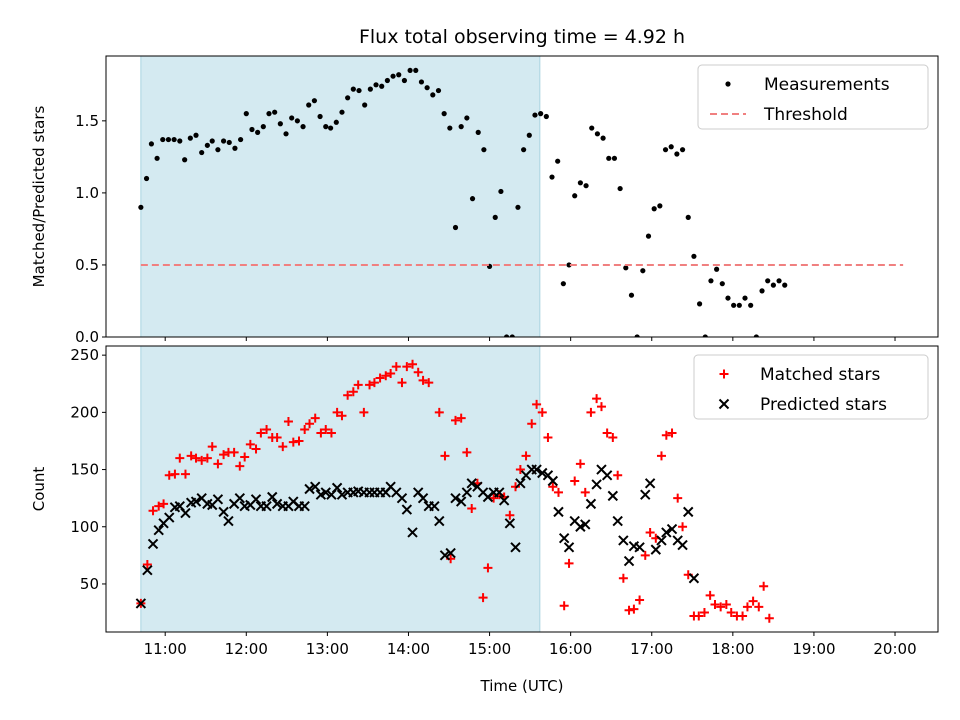  I want to click on y-axis-label: Count, so click(39, 489).